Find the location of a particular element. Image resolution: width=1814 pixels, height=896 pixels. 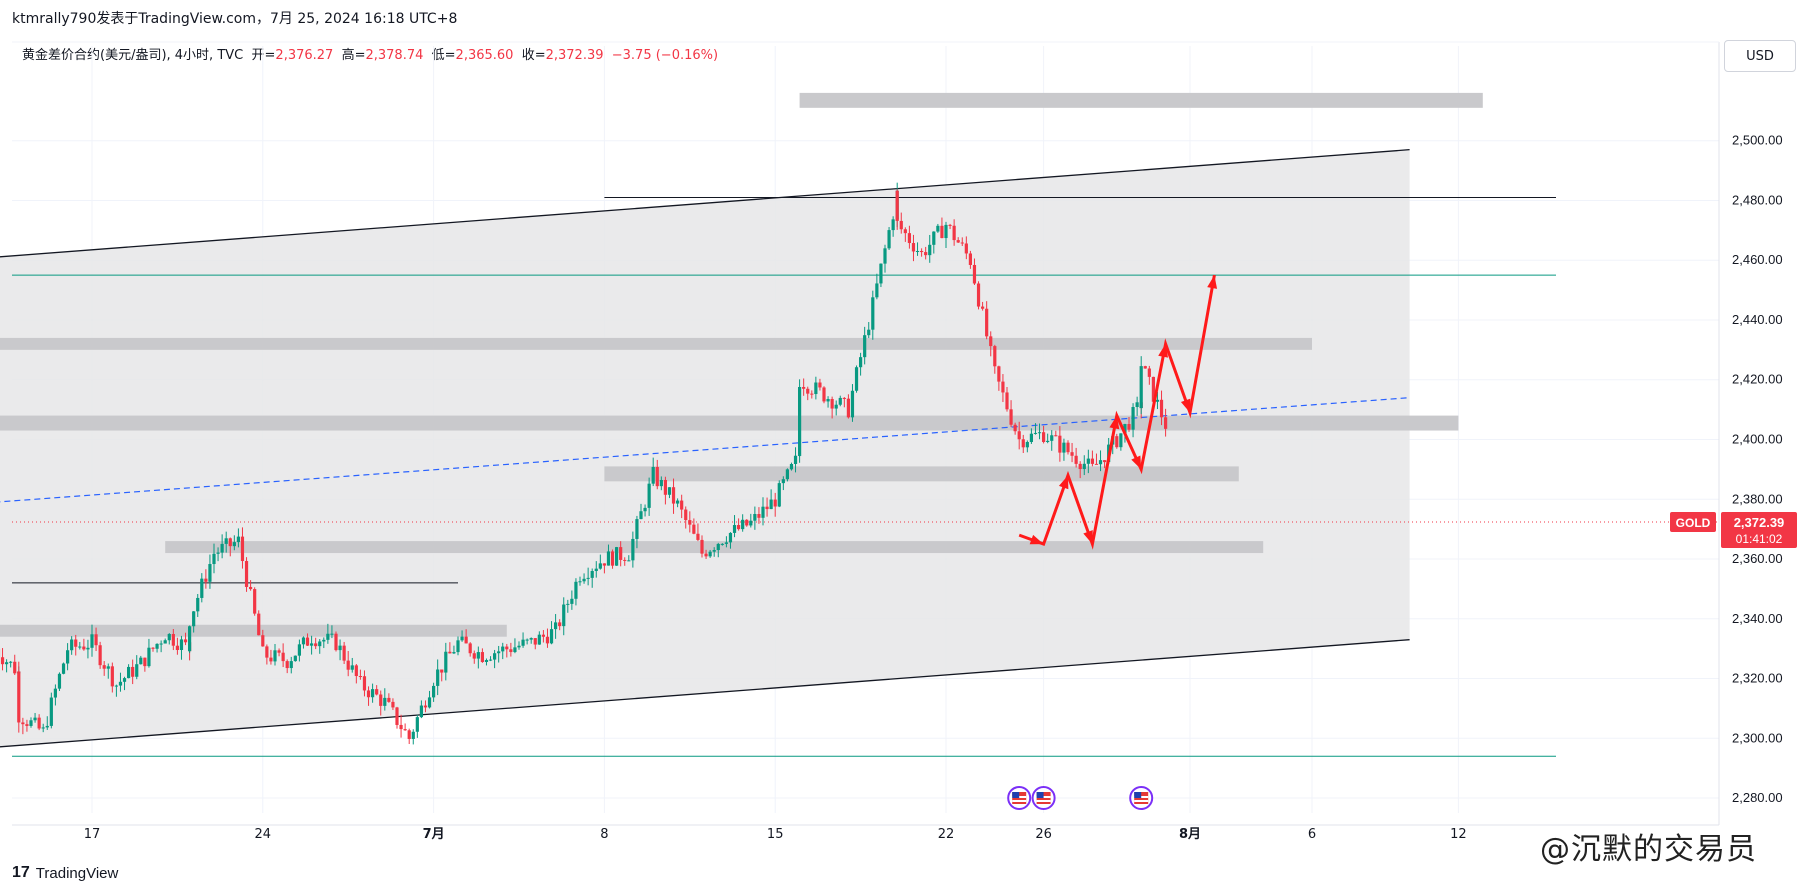

symbol-tag-text: GOLD is located at coordinates (1693, 523).